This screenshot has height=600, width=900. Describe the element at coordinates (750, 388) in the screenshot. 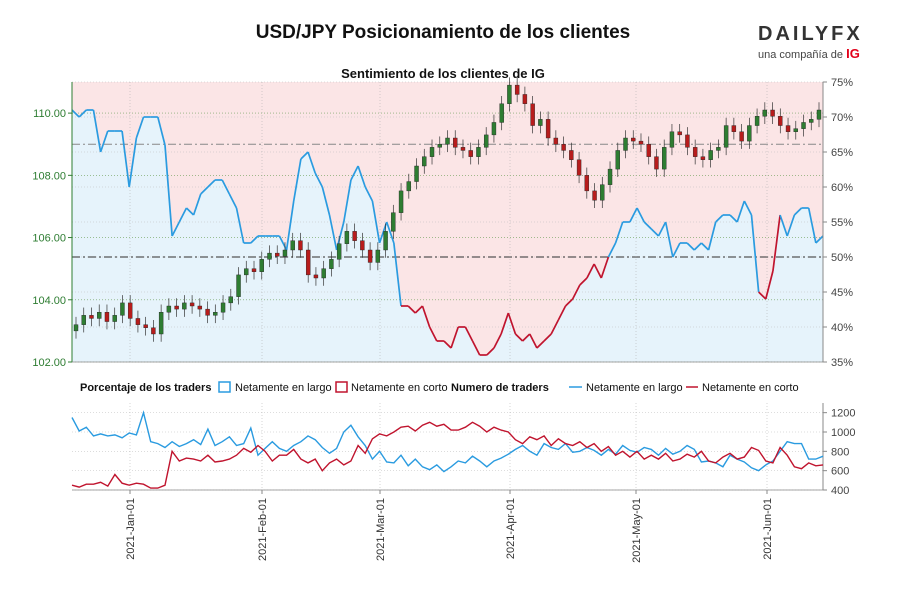

I see `legend-num-short-label: Netamente en corto` at that location.